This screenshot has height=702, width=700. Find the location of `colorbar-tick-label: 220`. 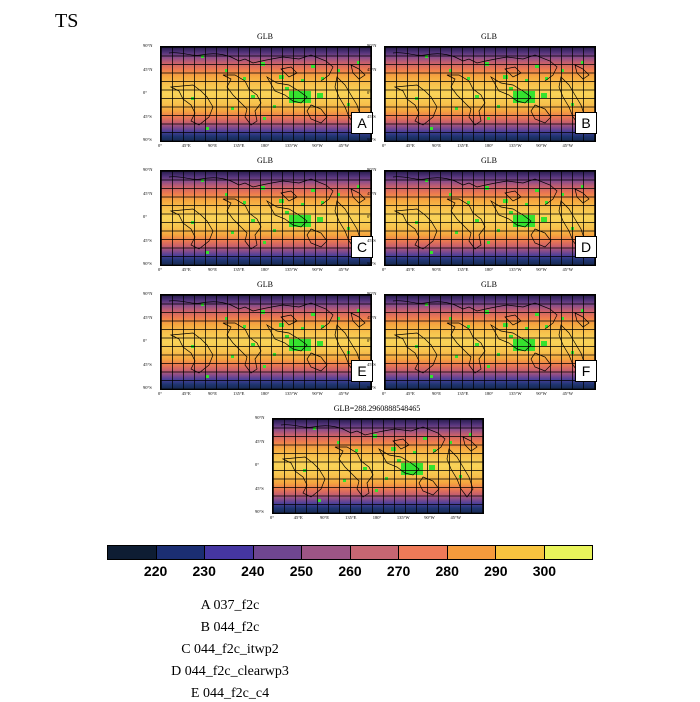

colorbar-tick-label: 220 is located at coordinates (155, 571).